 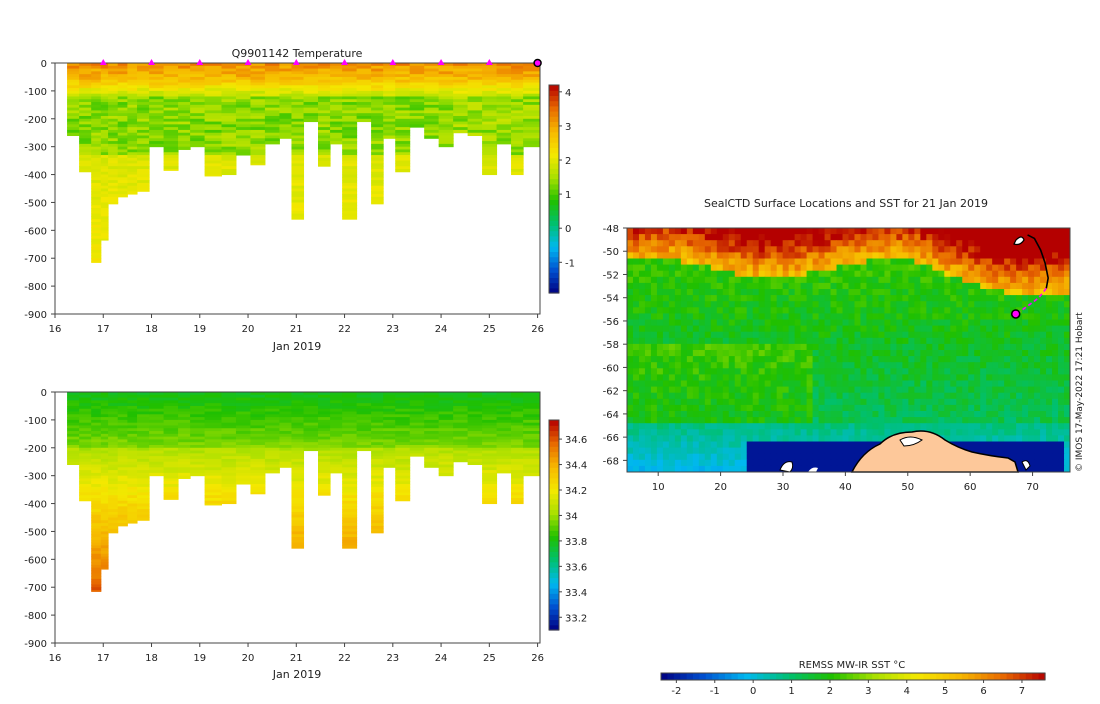 I want to click on colorbar-tick-label: 33.6, so click(x=576, y=567).